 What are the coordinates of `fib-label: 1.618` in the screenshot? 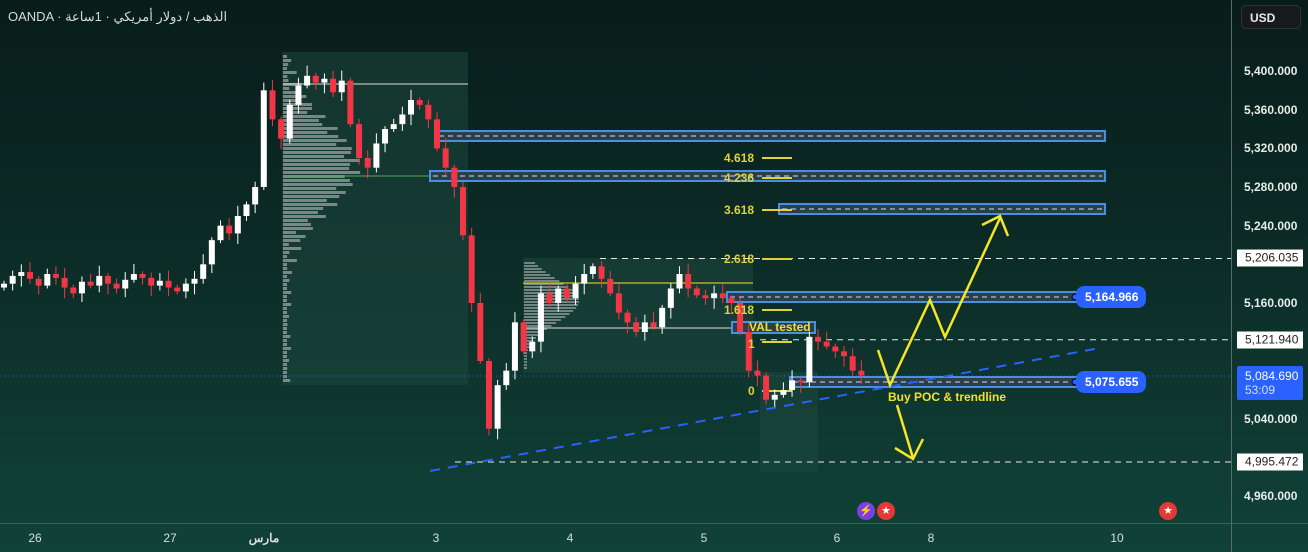 It's located at (739, 310).